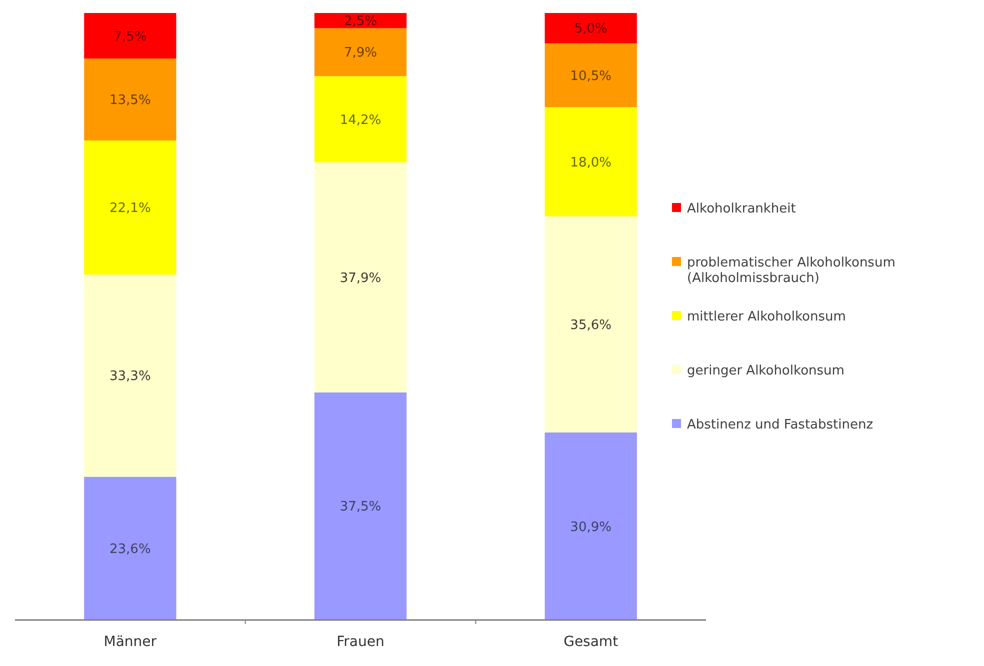 This screenshot has width=984, height=666. What do you see at coordinates (780, 425) in the screenshot?
I see `legend-label: Abstinenz und Fastabstinenz` at bounding box center [780, 425].